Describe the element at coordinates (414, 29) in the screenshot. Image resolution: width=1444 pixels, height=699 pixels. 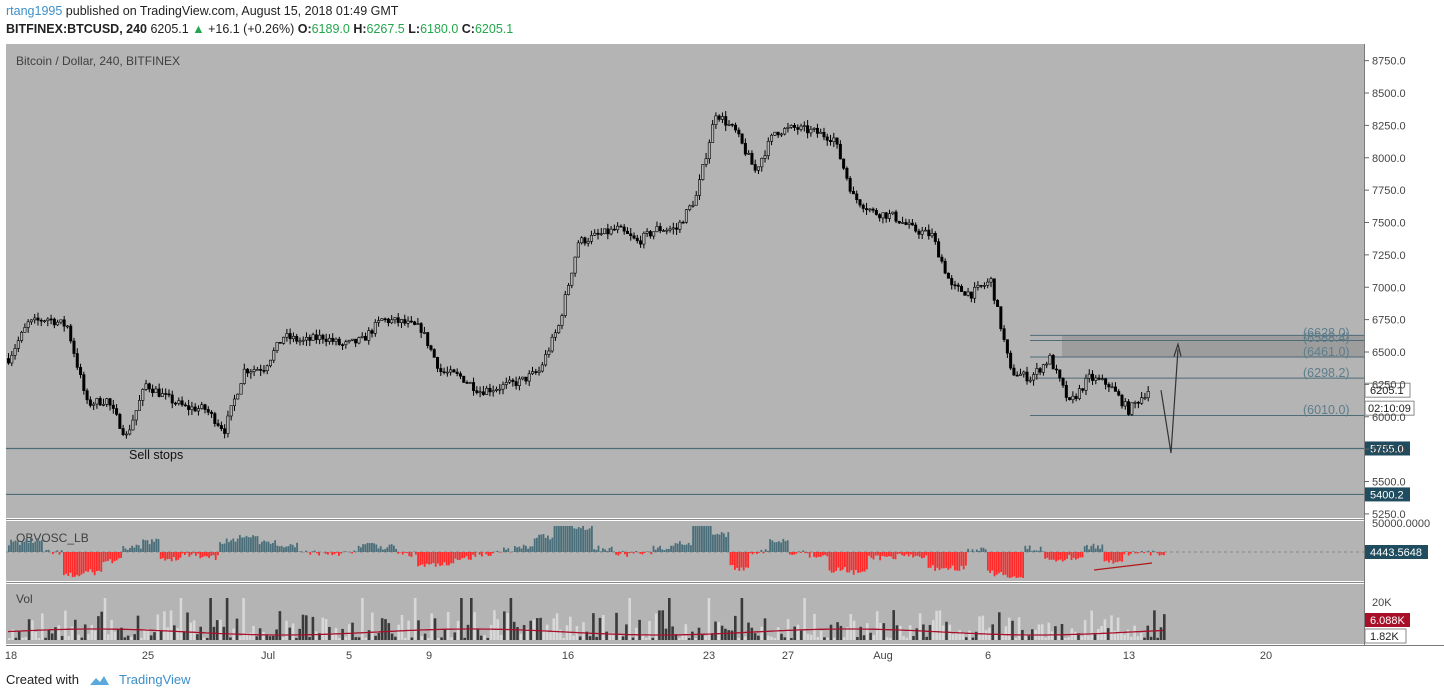
I see `low-label: L:` at that location.